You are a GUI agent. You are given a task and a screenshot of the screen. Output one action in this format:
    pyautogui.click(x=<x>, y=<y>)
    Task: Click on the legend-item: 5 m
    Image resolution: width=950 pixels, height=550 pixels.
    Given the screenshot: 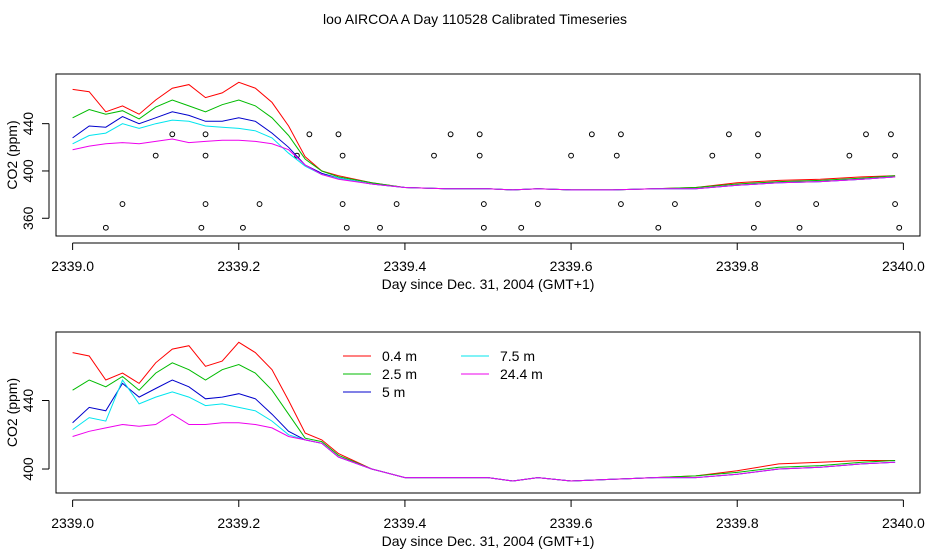 What is the action you would take?
    pyautogui.click(x=374, y=392)
    